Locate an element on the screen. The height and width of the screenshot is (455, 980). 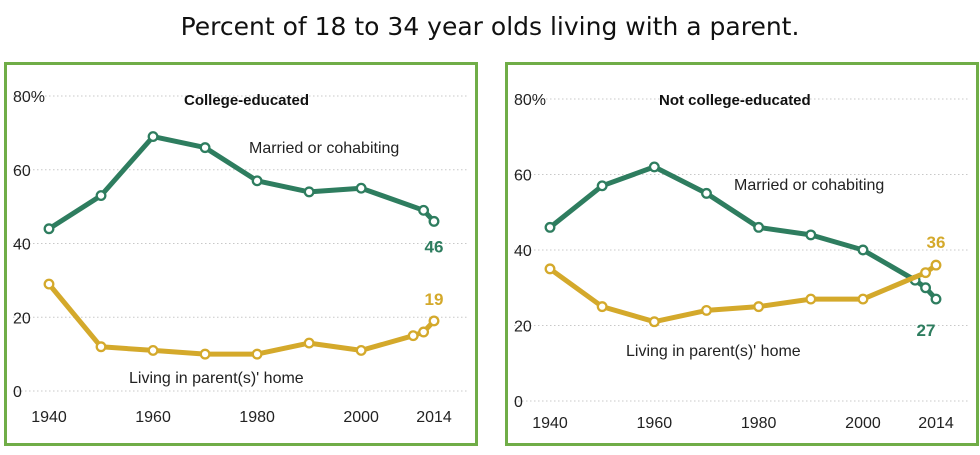
data-label-end-value: 36 is located at coordinates (936, 242).